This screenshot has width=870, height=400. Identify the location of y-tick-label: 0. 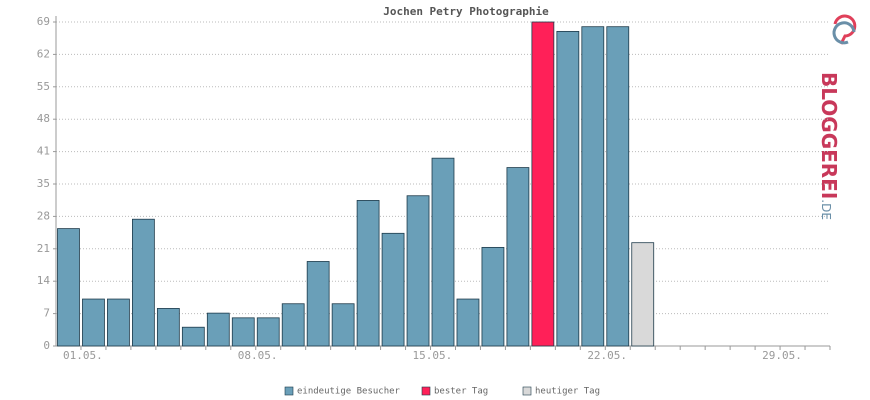
(46, 345).